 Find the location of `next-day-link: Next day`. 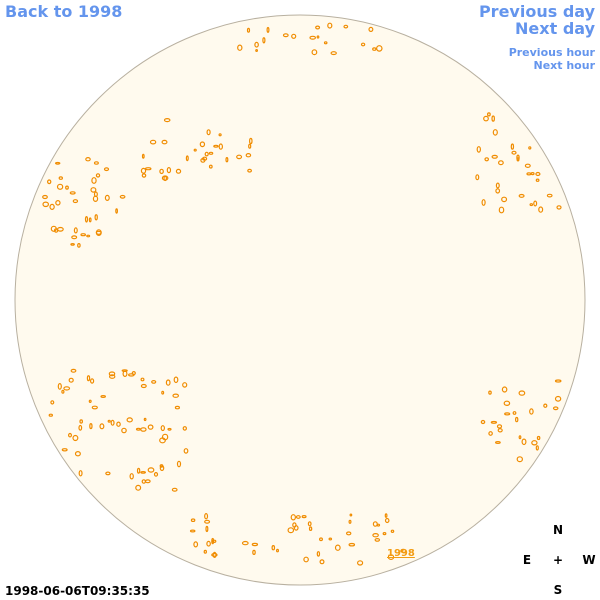

next-day-link: Next day is located at coordinates (555, 28).